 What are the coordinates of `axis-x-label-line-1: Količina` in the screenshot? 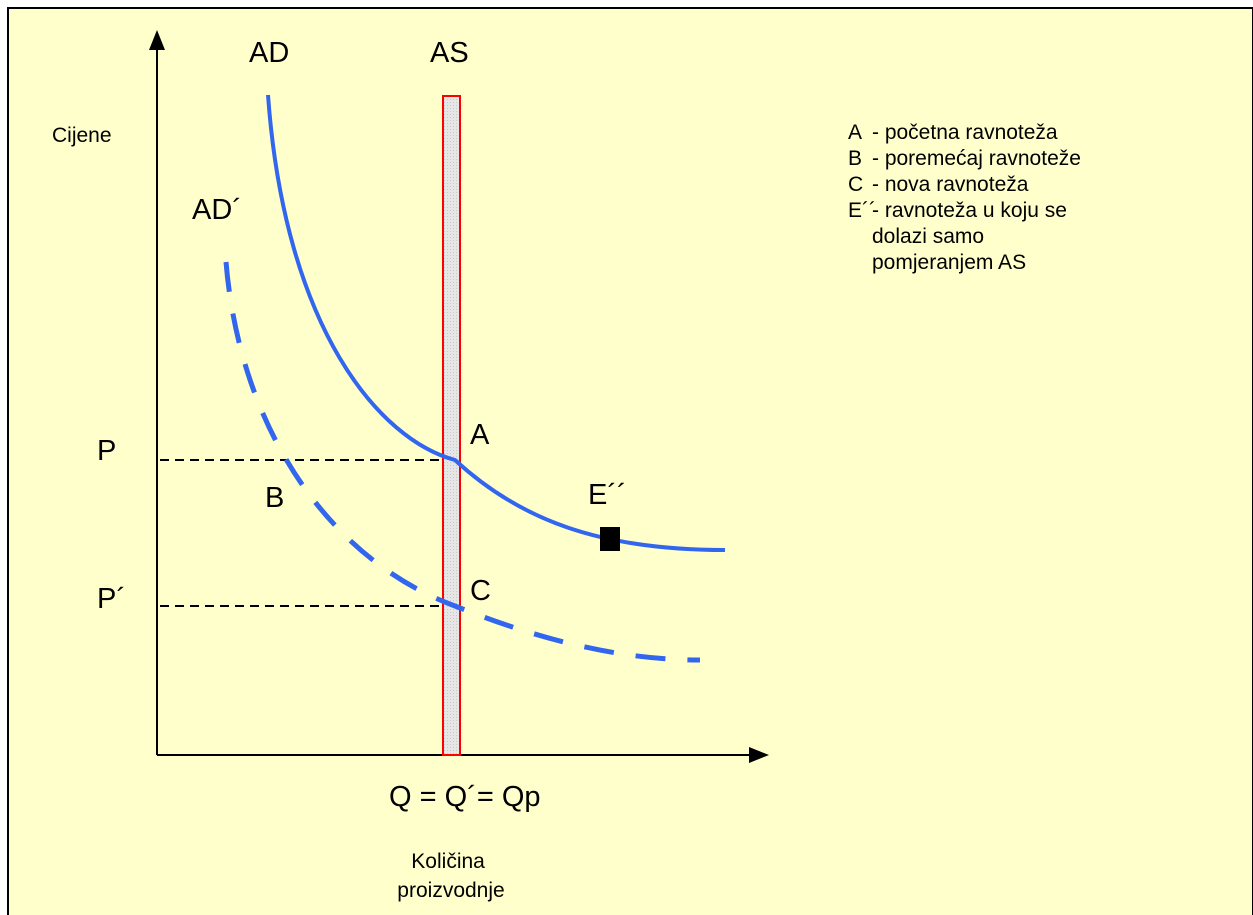 It's located at (448, 861).